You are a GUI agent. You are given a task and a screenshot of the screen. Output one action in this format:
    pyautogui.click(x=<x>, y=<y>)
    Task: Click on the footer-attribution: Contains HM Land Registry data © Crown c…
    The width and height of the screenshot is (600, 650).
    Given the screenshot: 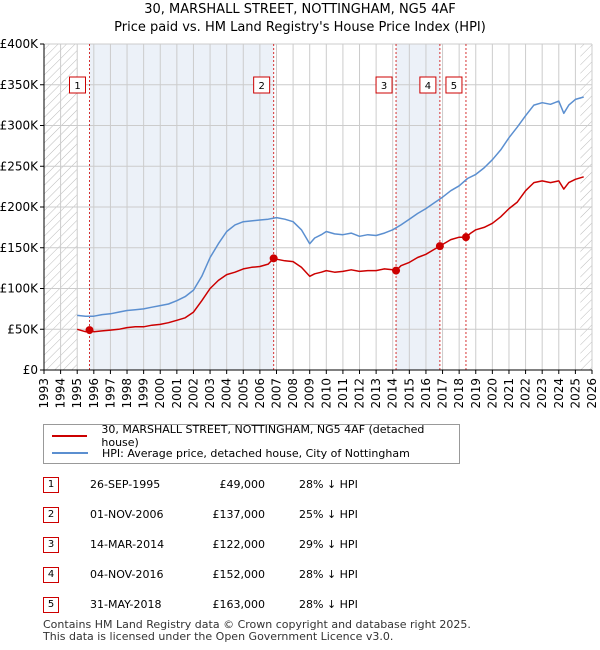 What is the action you would take?
    pyautogui.click(x=257, y=631)
    